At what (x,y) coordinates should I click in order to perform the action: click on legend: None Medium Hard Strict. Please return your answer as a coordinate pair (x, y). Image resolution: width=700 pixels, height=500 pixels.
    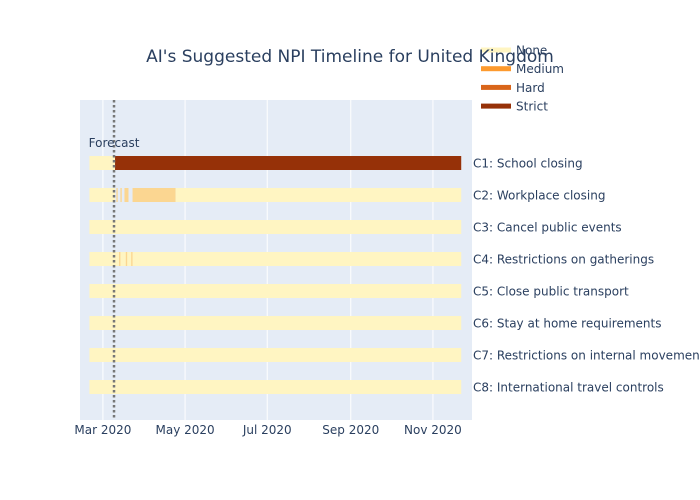
    Looking at the image, I should click on (522, 79).